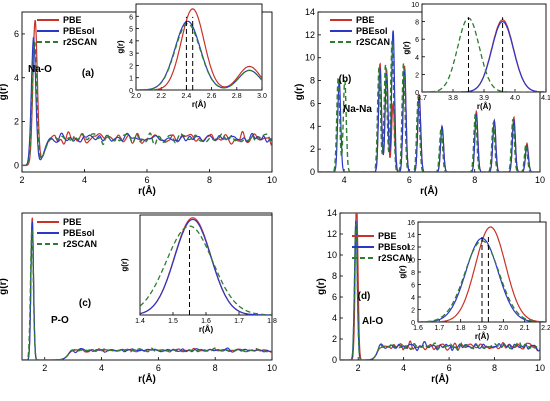 This screenshot has width=550, height=401. Describe the element at coordinates (439, 328) in the screenshot. I see `x-tick-label: 1.7` at that location.